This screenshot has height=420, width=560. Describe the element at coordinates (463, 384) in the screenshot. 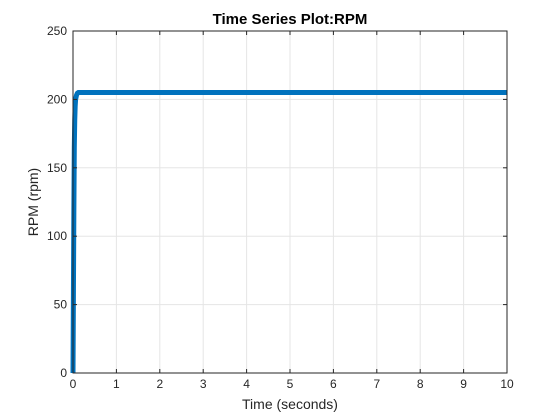

I see `x-tick-label: 9` at that location.